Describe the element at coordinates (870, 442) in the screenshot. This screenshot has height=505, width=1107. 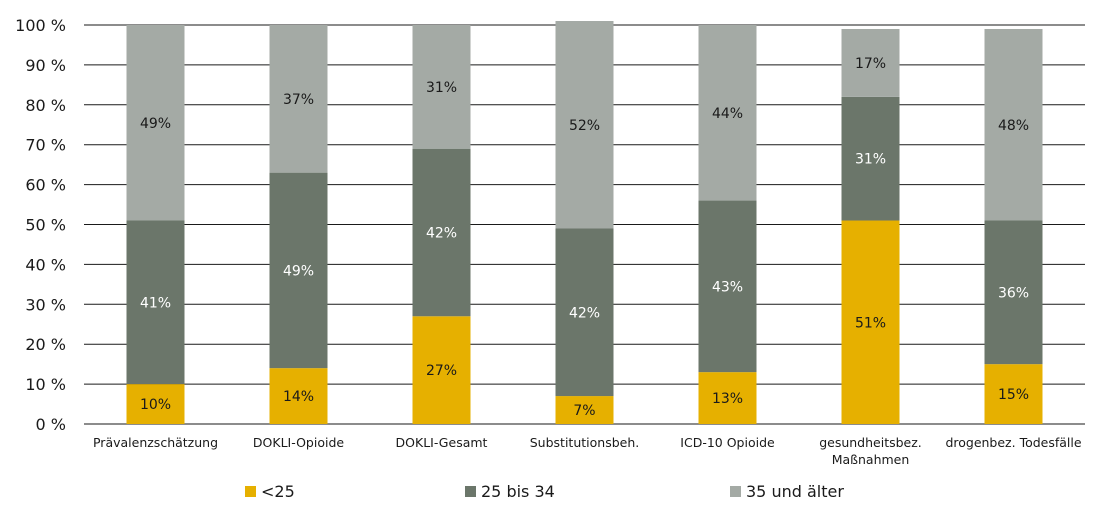
I see `x-tick-label: gesundheitsbez.` at that location.